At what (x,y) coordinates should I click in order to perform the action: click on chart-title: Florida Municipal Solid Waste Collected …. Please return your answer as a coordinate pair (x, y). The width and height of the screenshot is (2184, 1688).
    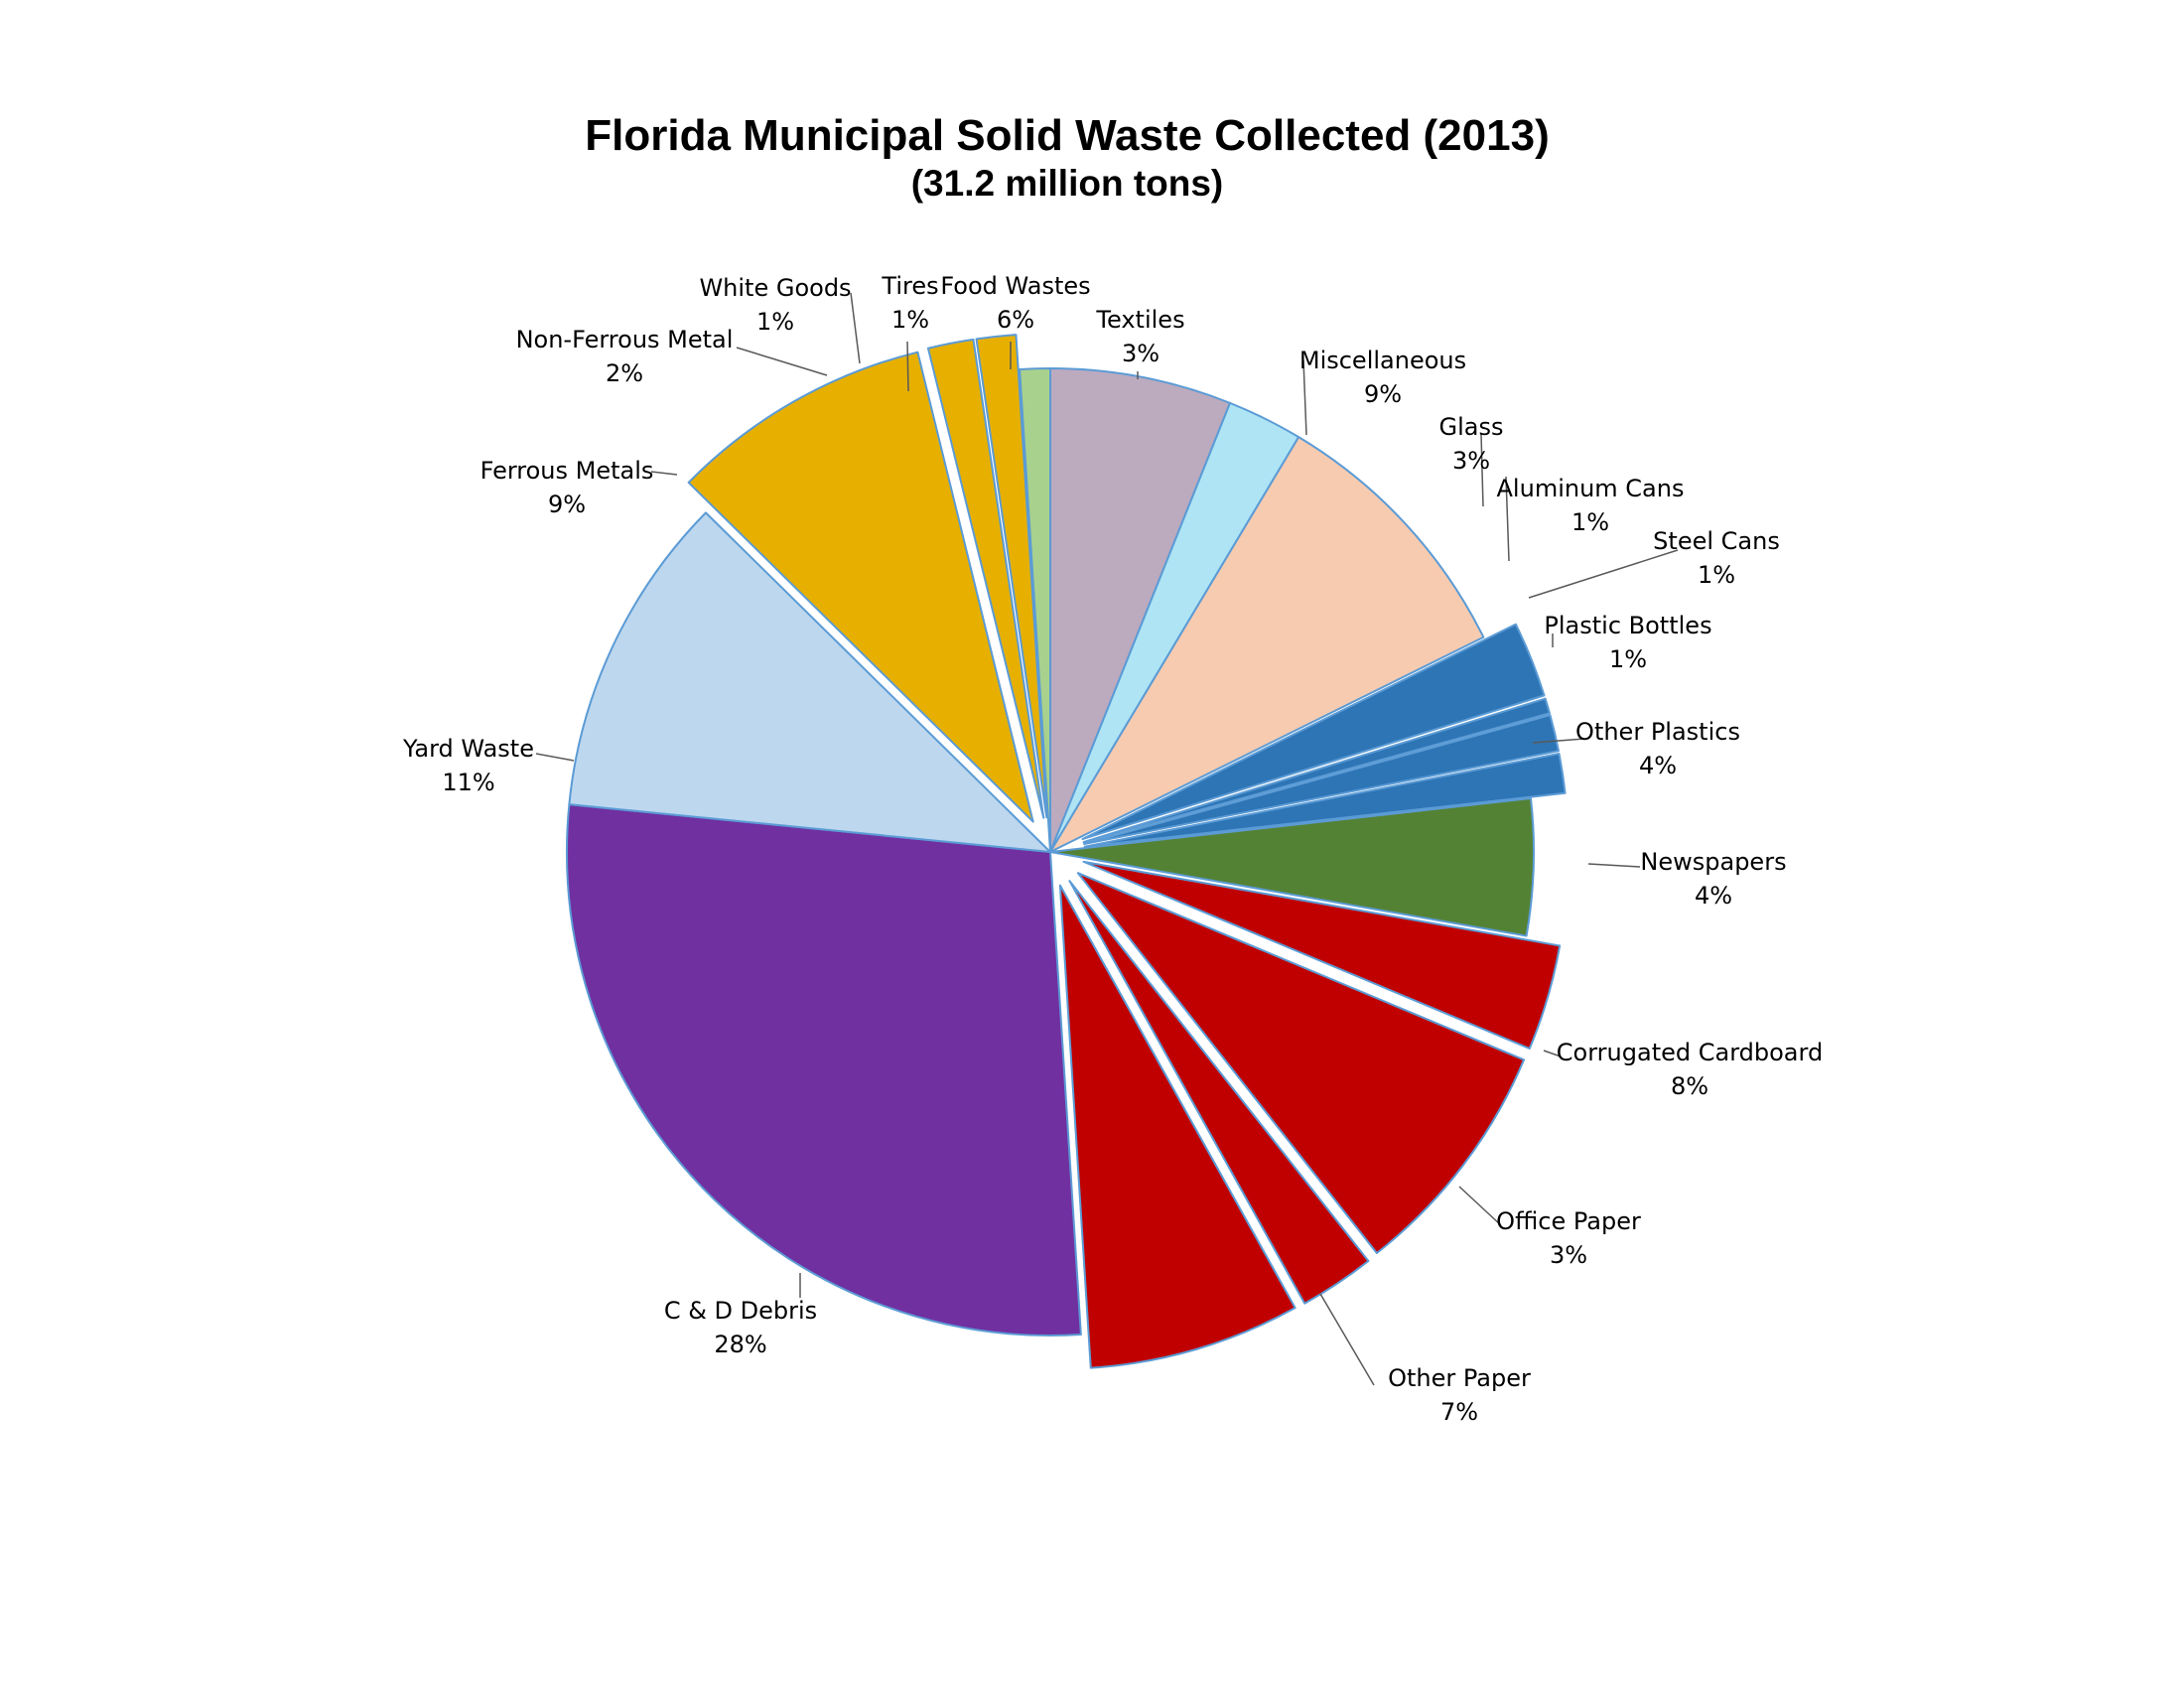
    Looking at the image, I should click on (1067, 135).